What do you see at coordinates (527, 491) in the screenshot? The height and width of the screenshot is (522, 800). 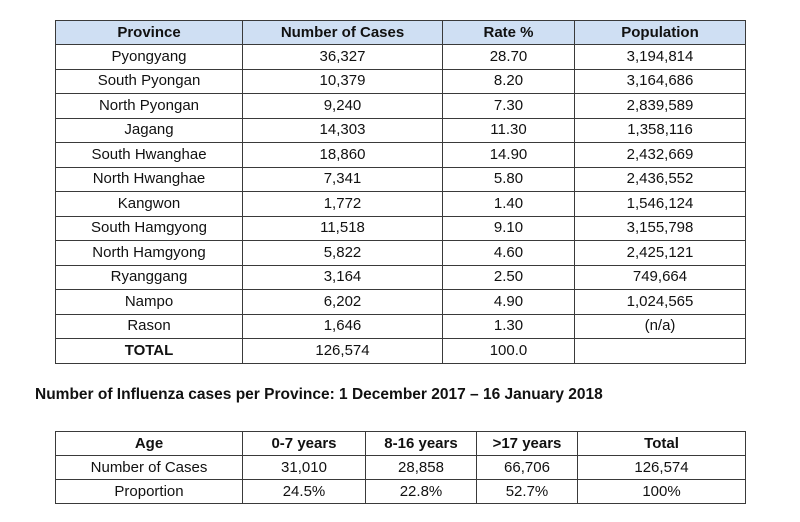 I see `value-cell: 52.7%` at bounding box center [527, 491].